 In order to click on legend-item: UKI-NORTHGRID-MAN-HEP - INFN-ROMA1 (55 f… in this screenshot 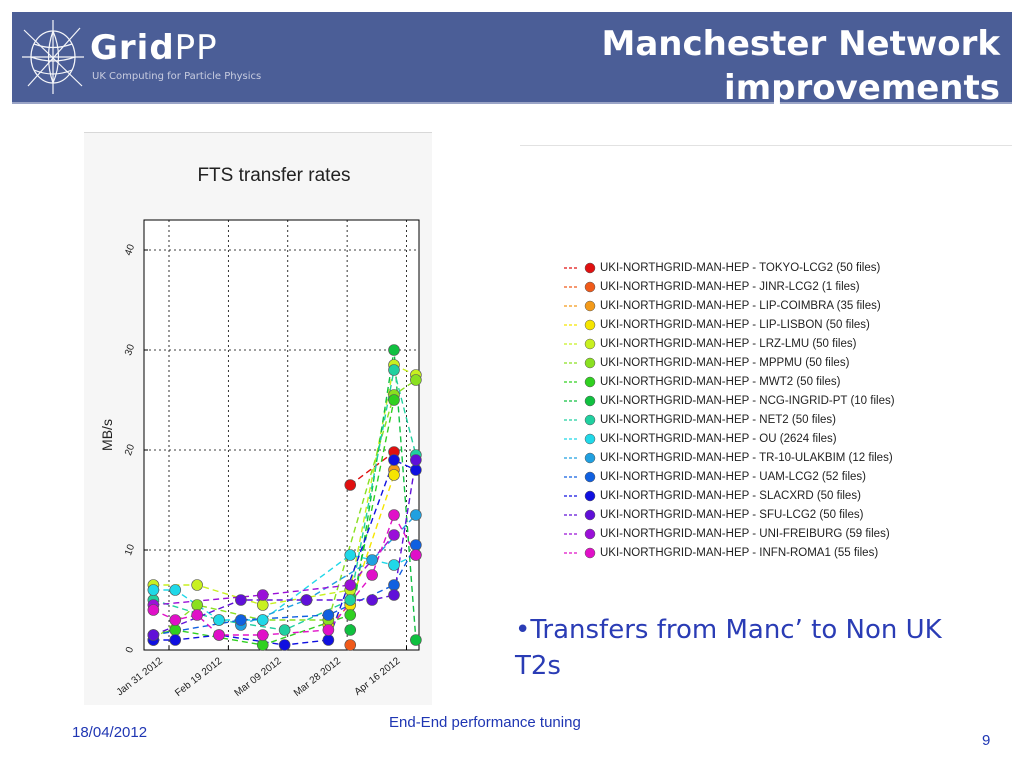, I will do `click(740, 552)`.